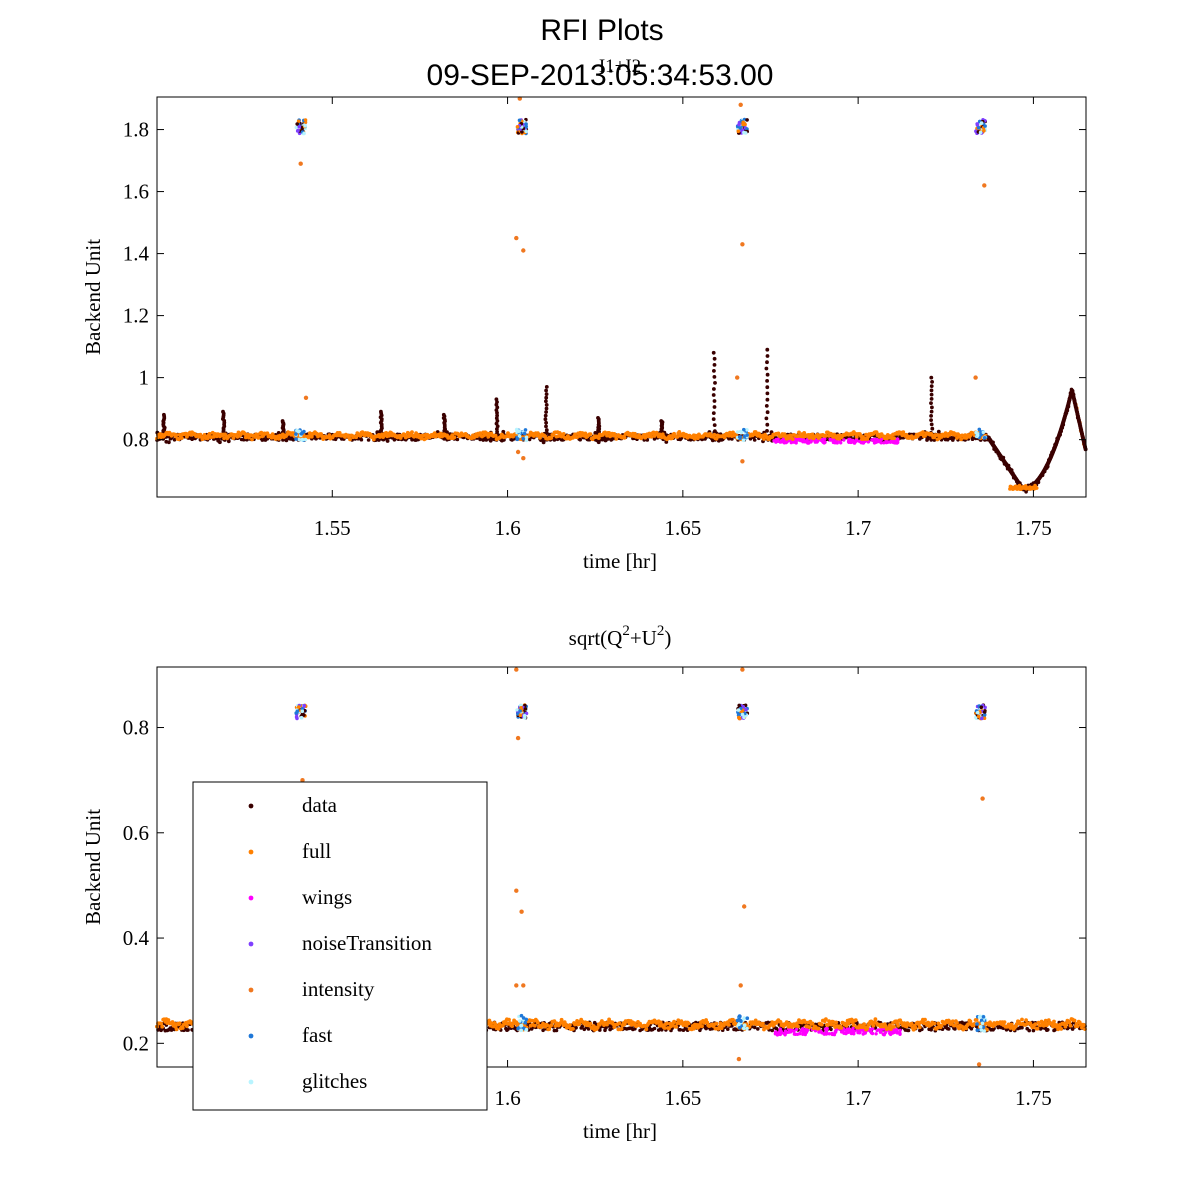 The image size is (1200, 1200). Describe the element at coordinates (136, 833) in the screenshot. I see `polarization-ytick-label: 0.6` at that location.